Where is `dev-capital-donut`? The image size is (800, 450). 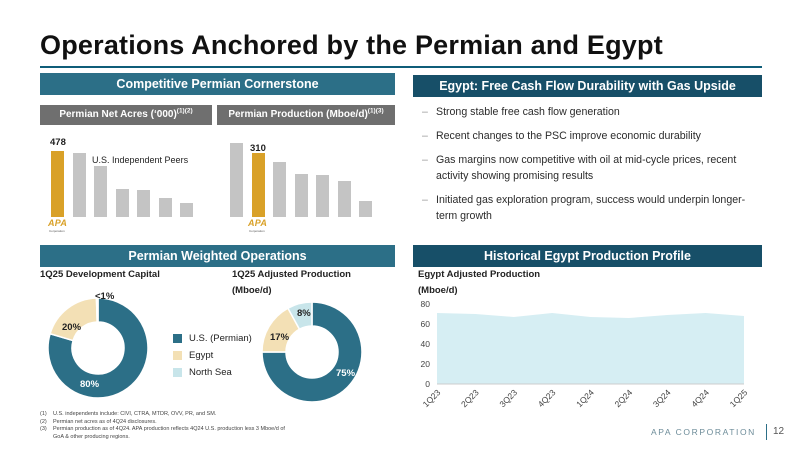
dev-capital-donut is located at coordinates (98, 348).